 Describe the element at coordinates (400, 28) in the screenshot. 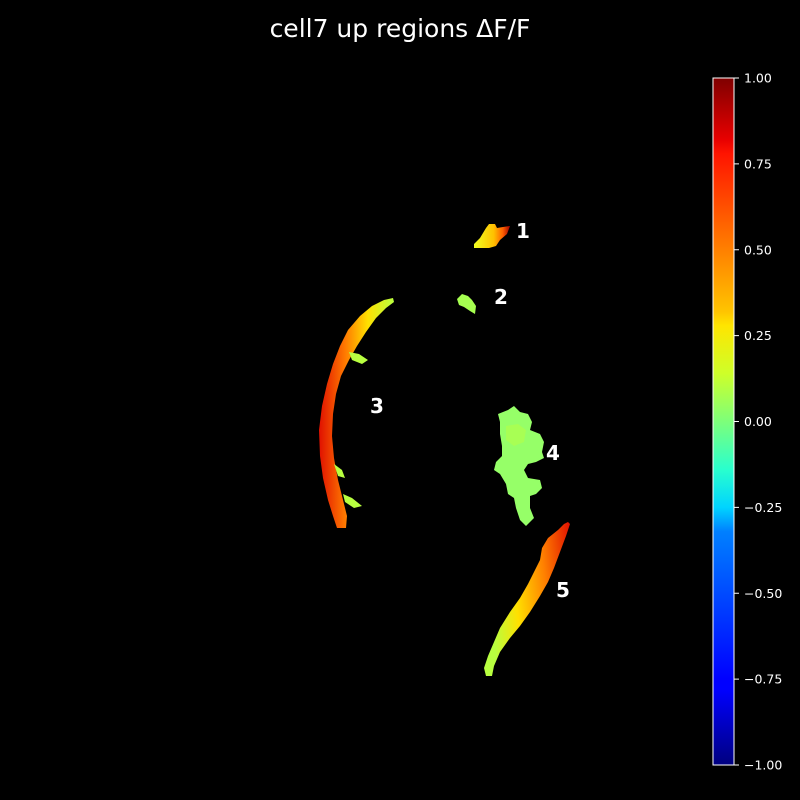

I see `figure-title: cell7 up regions ΔF/F` at that location.